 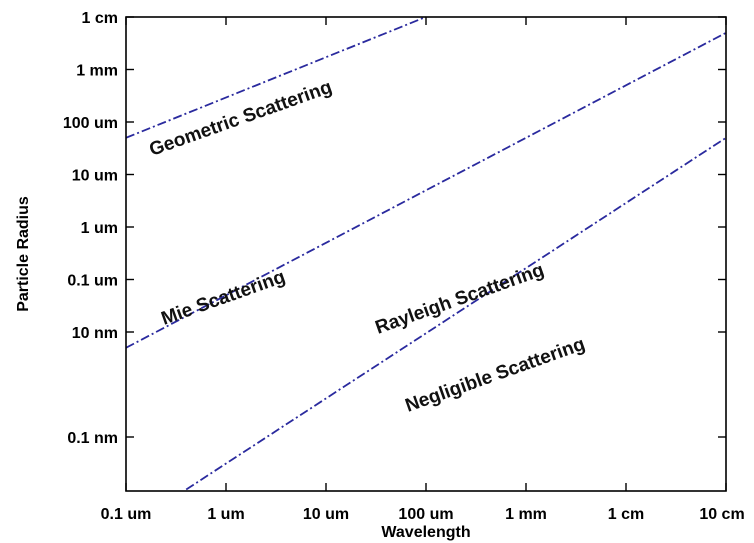 I want to click on y-tick-label-4: 10 um, so click(x=95, y=176).